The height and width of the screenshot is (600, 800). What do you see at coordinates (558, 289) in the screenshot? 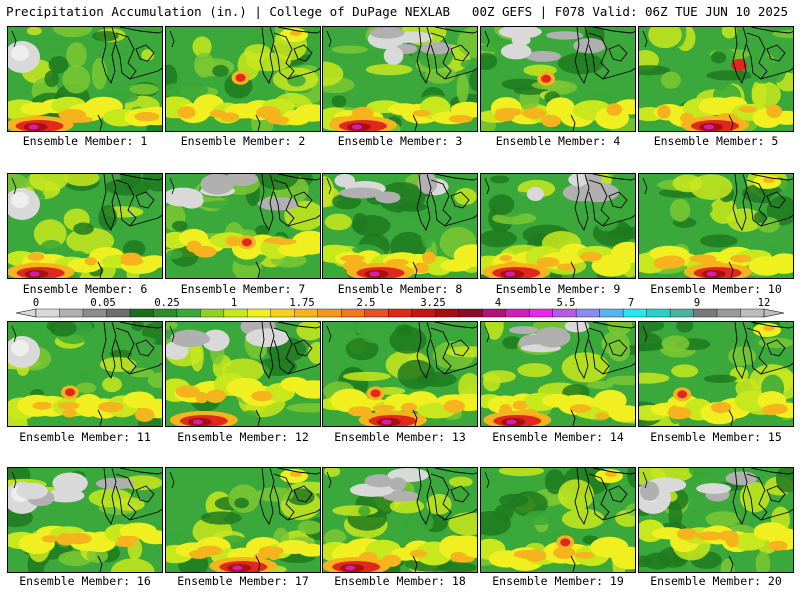
I see `ensemble-member-label: Ensemble Member: 9` at bounding box center [558, 289].